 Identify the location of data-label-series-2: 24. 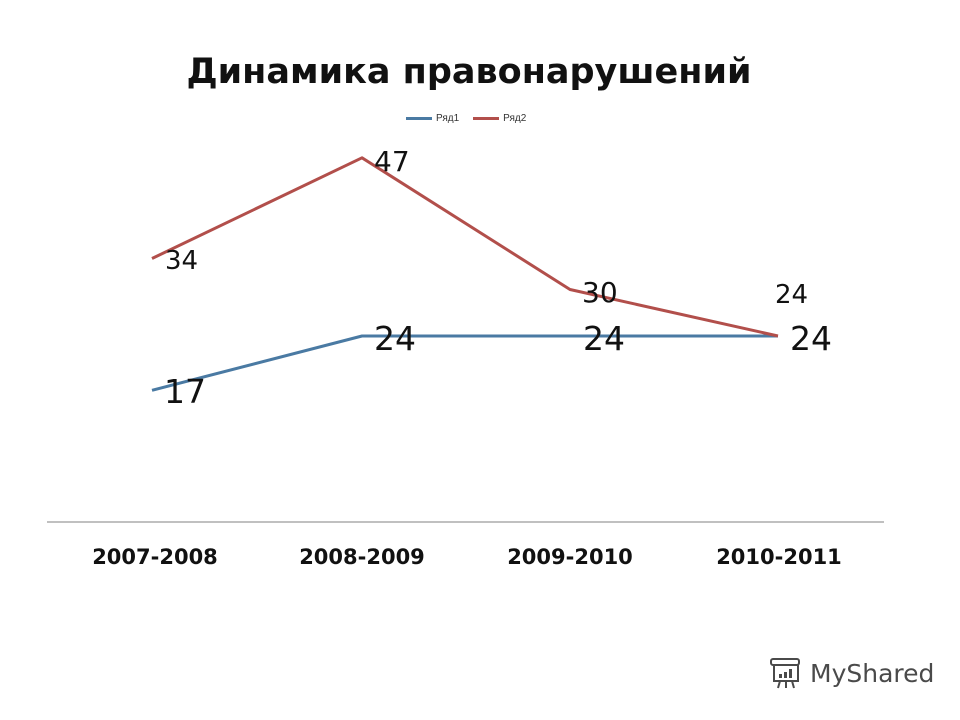
(792, 295).